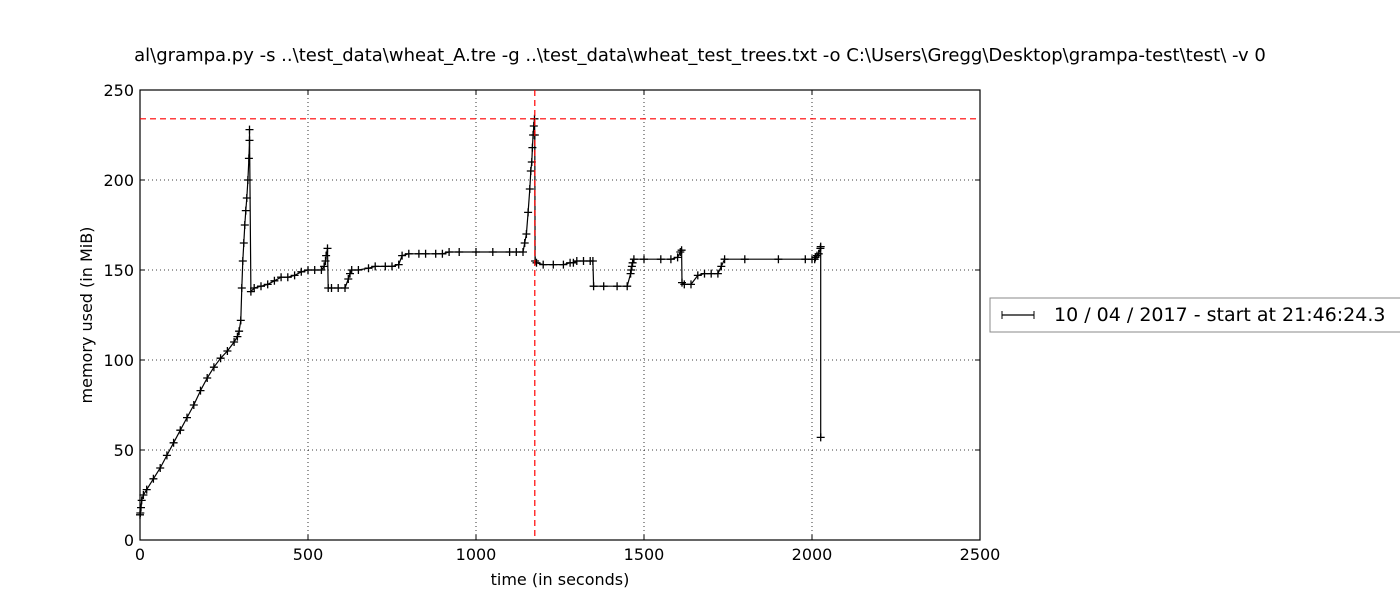 This screenshot has width=1400, height=600. What do you see at coordinates (560, 579) in the screenshot?
I see `x-axis-label: time (in seconds)` at bounding box center [560, 579].